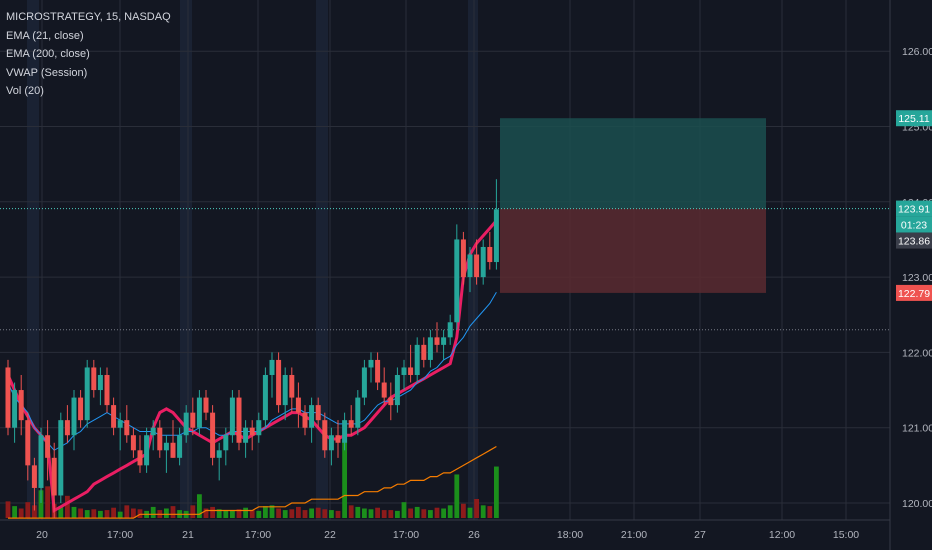  I want to click on symbol-header: MICROSTRATEGY, 15, NASDAQ, so click(88, 17).